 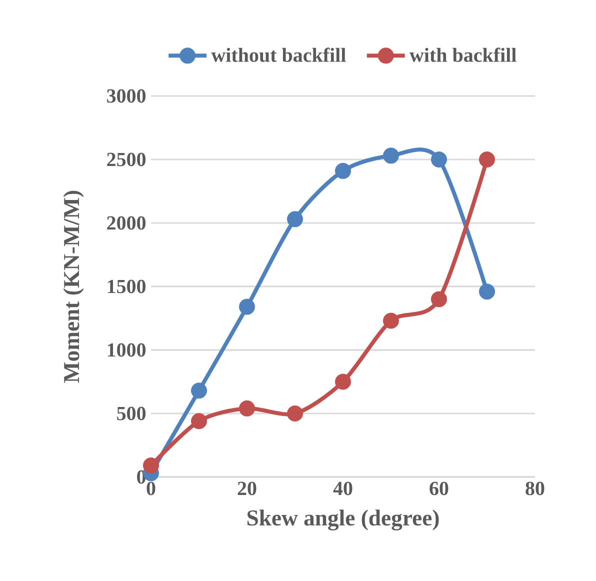 I want to click on y-axis-title: Moment (KN-M/M), so click(x=73, y=286).